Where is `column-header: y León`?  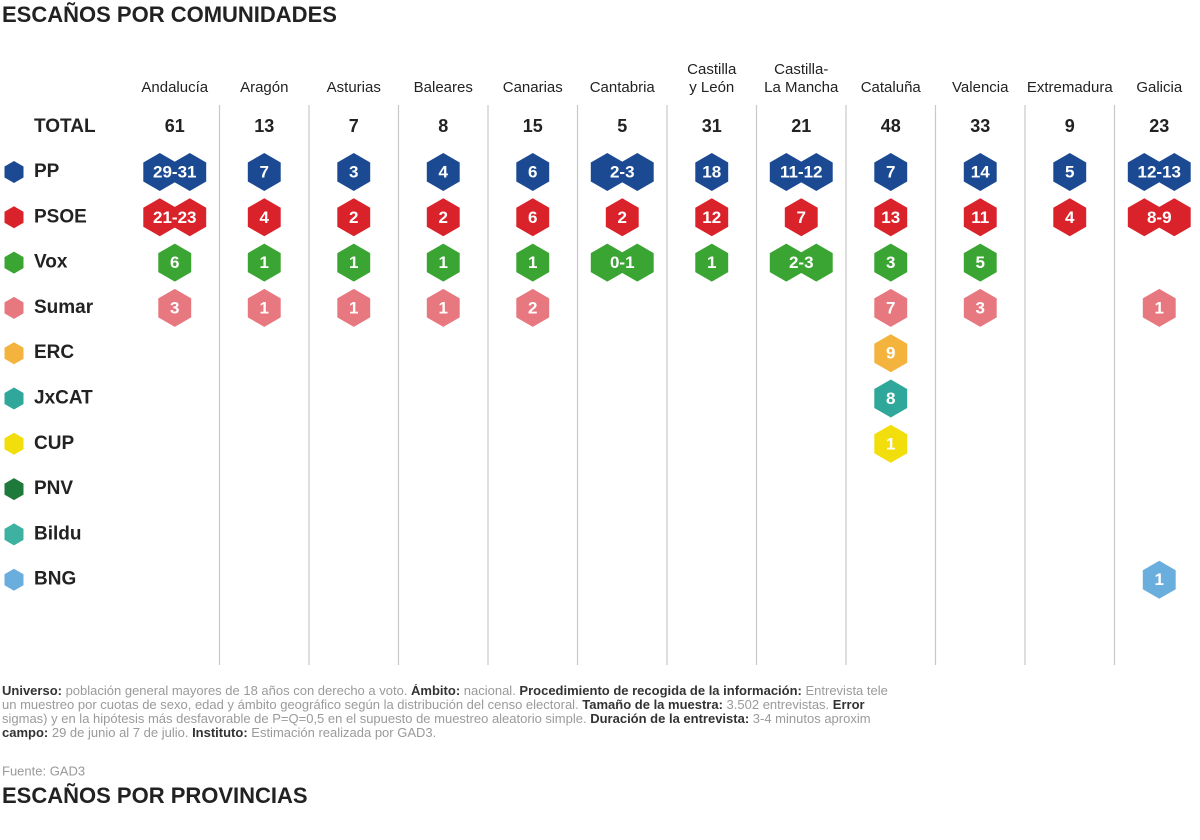 column-header: y León is located at coordinates (711, 87).